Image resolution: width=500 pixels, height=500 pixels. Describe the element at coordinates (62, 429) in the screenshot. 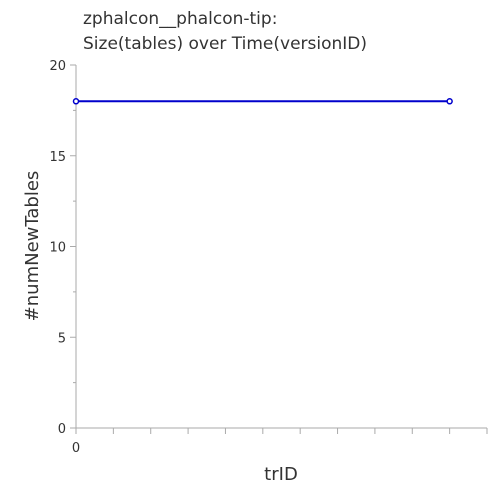

I see `y-tick-label: 0` at that location.